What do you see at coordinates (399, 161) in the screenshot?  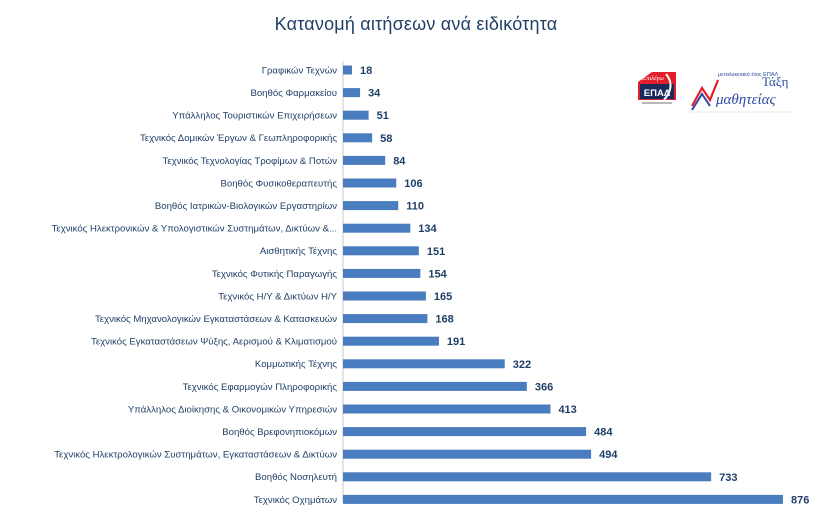 I see `value-label-4: 84` at bounding box center [399, 161].